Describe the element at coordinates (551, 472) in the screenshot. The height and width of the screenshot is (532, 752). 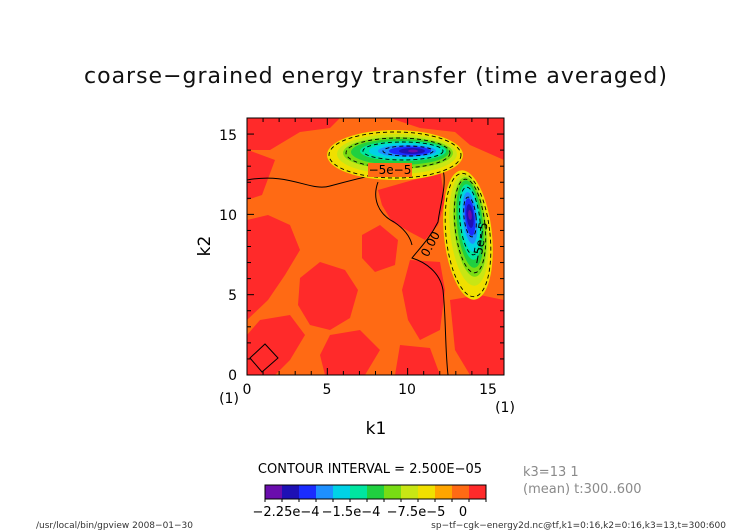
I see `slice-info: k3=13 1` at that location.